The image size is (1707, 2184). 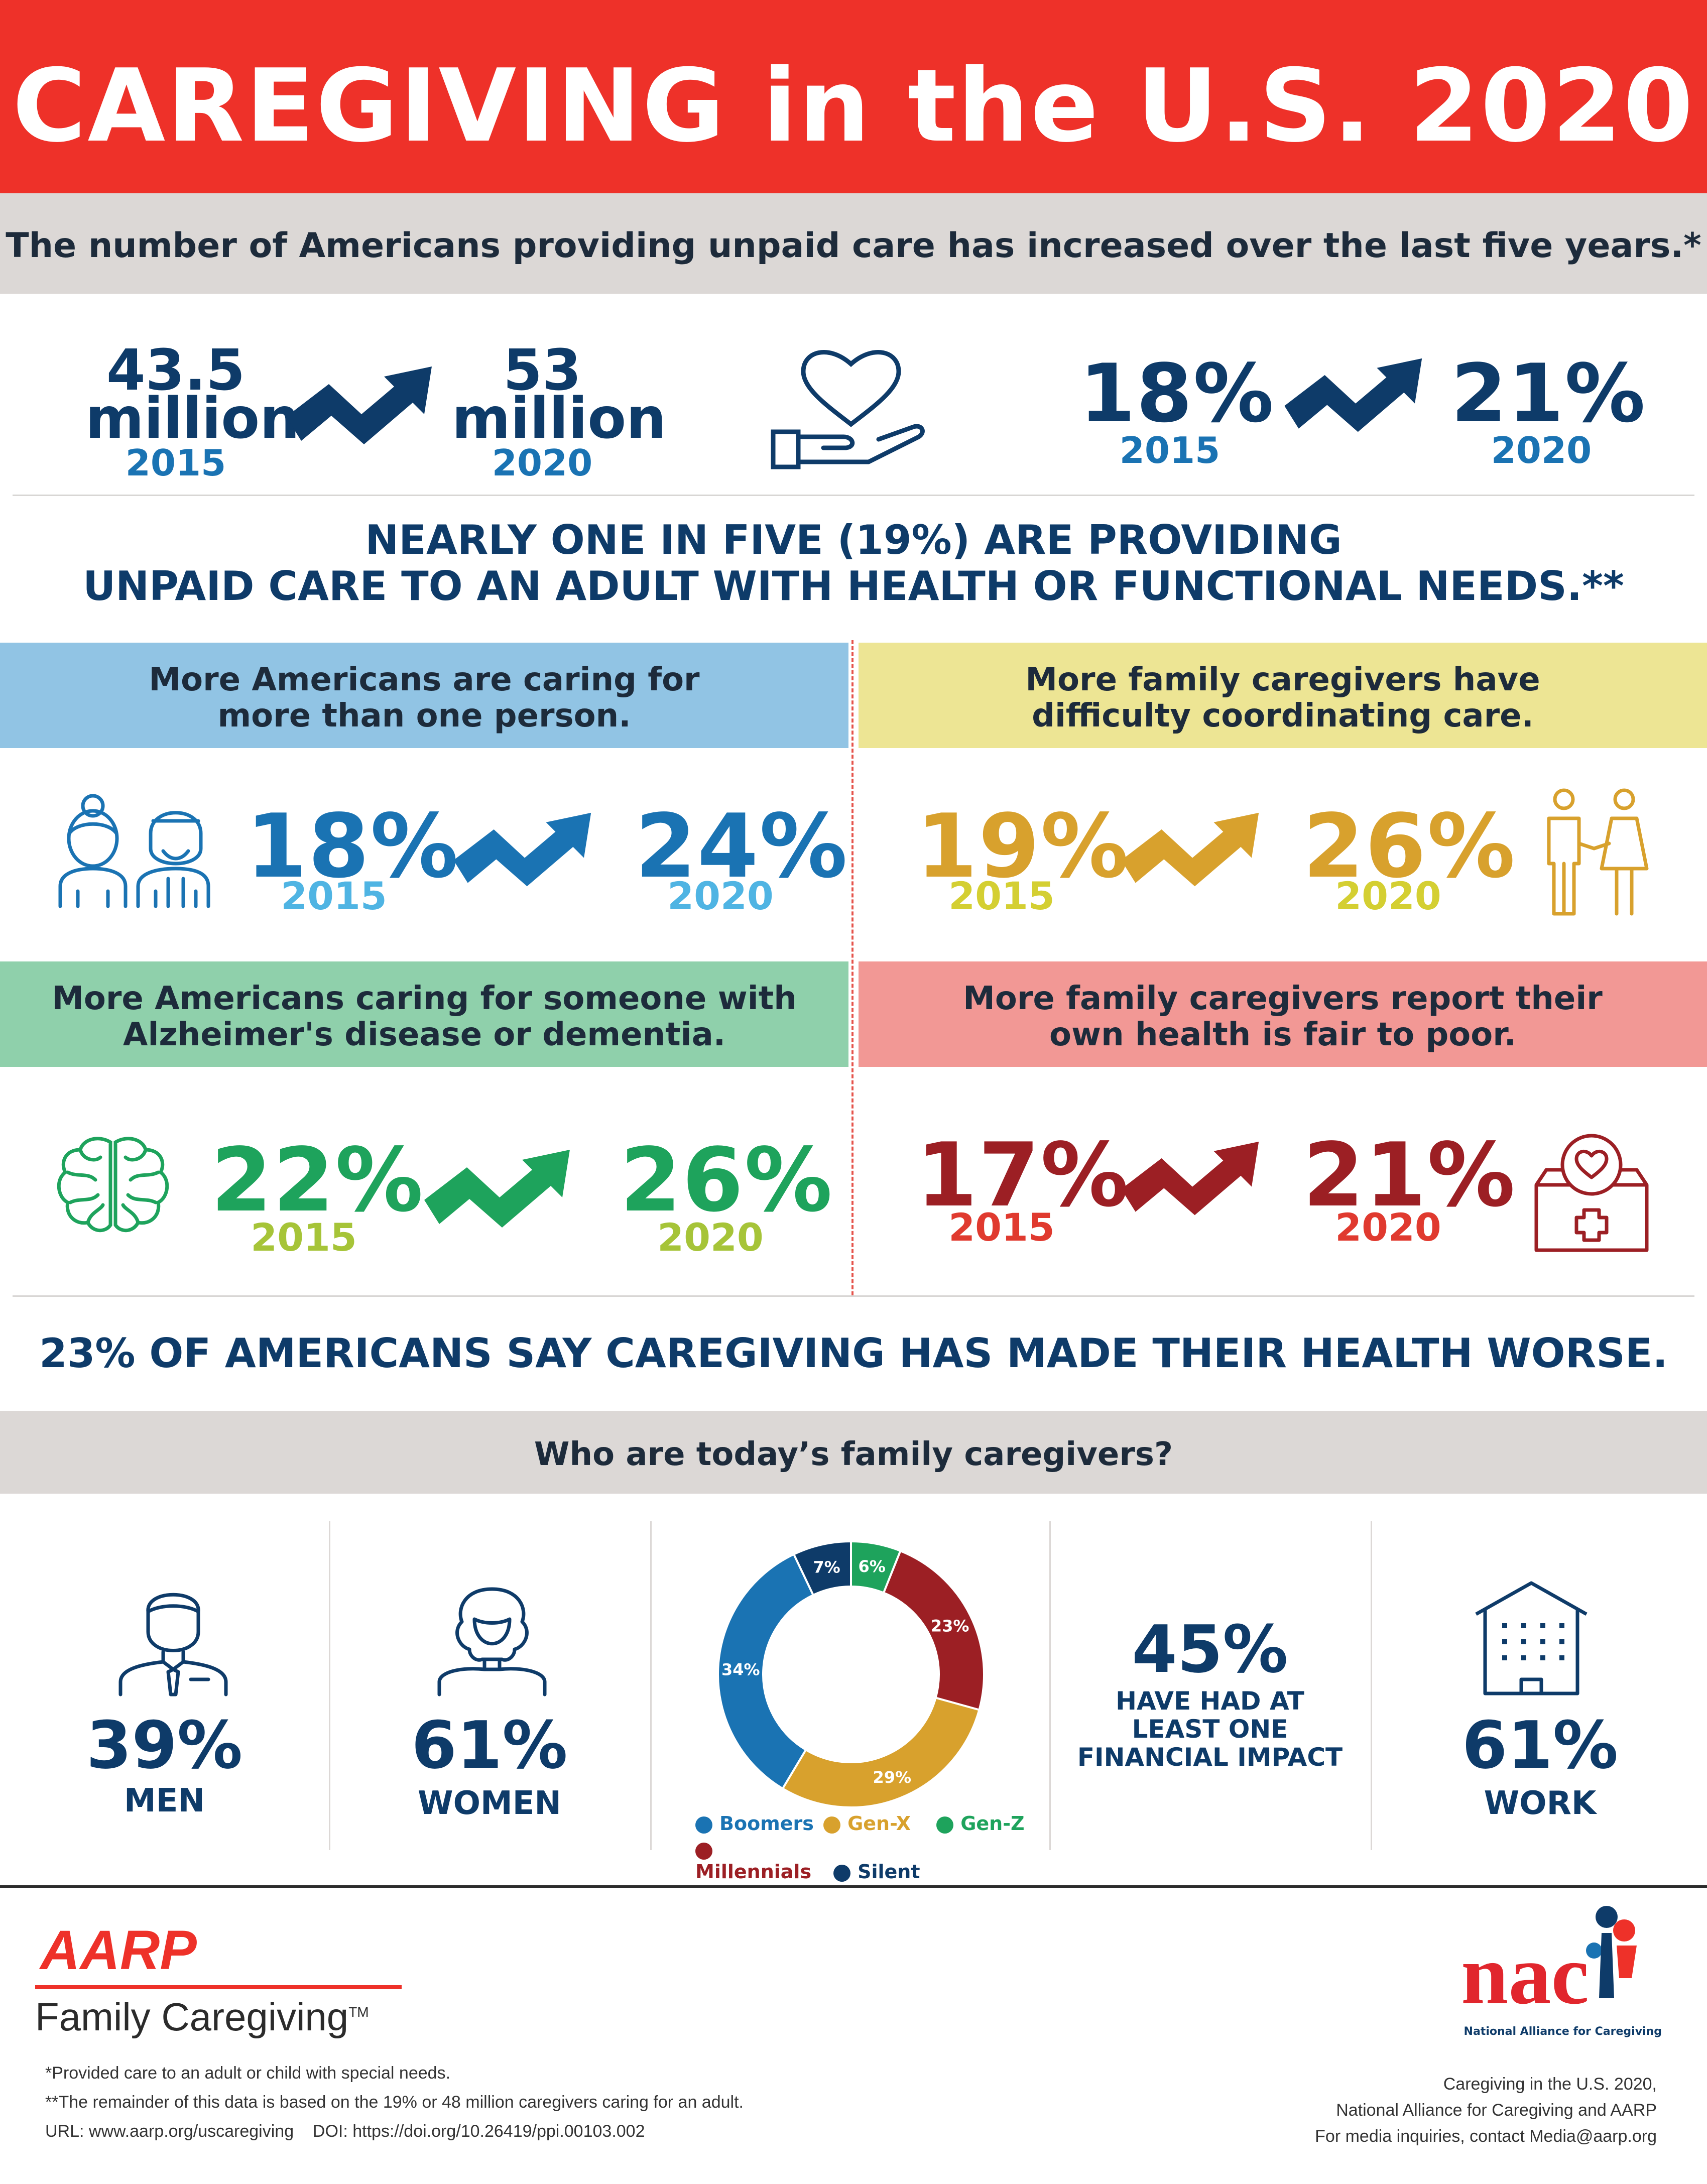 What do you see at coordinates (1170, 450) in the screenshot?
I see `share-2015-year: 2015` at bounding box center [1170, 450].